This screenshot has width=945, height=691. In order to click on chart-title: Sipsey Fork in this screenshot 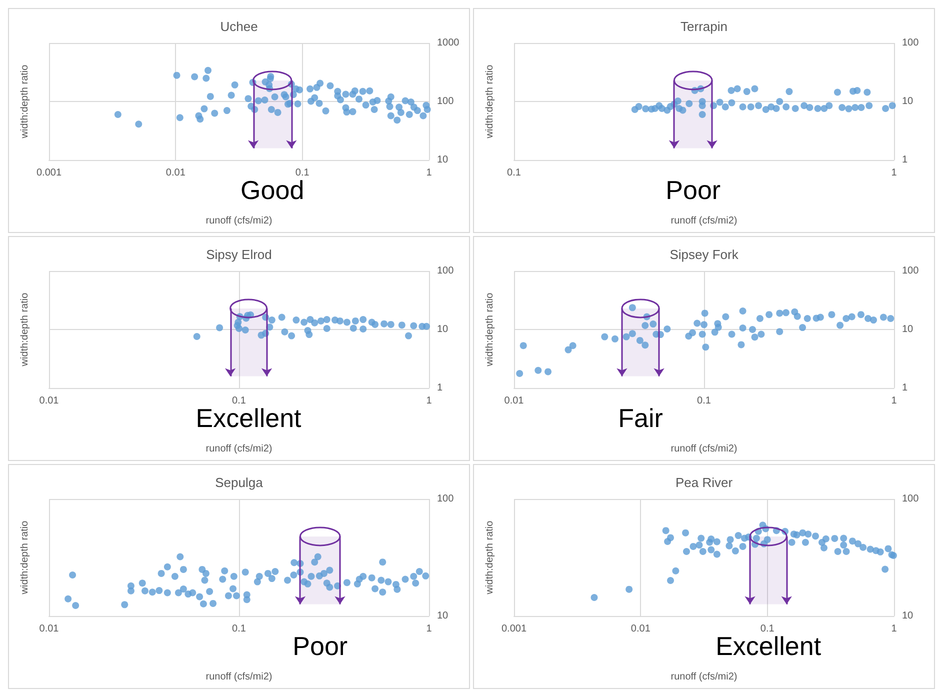, I will do `click(704, 254)`.